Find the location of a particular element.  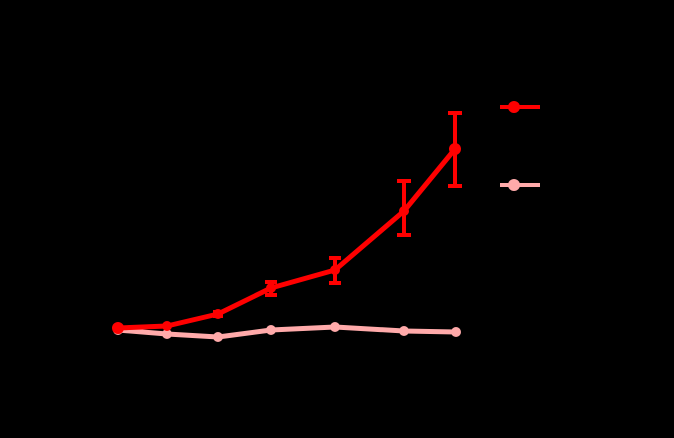

series-pink is located at coordinates (287, 332).